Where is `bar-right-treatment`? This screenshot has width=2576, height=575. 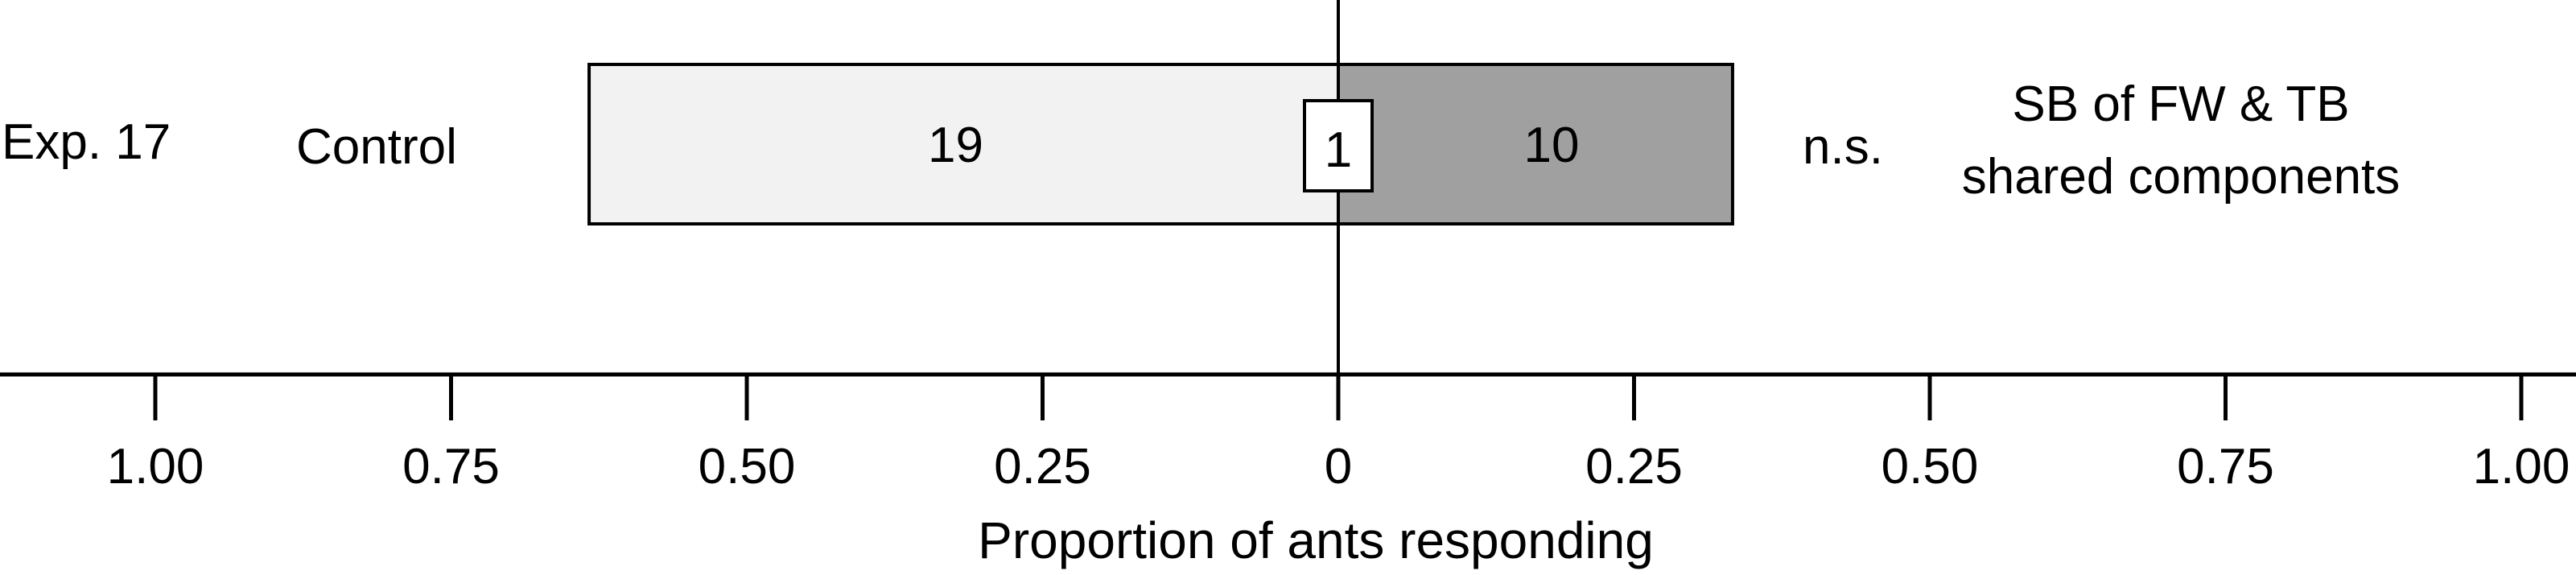
bar-right-treatment is located at coordinates (1535, 144).